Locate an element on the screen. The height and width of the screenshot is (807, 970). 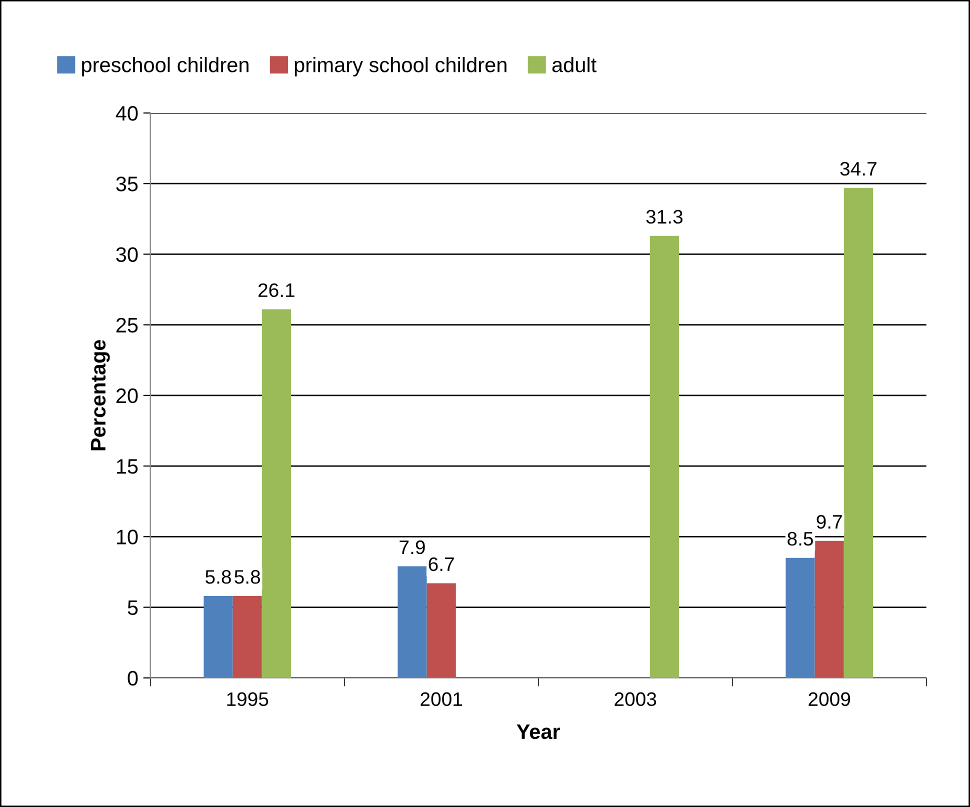
y-tick-label: 30 is located at coordinates (127, 254).